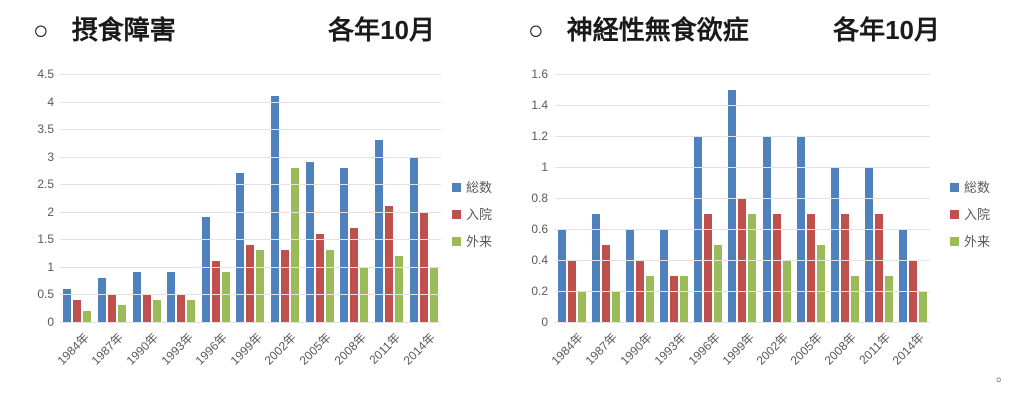 The width and height of the screenshot is (1024, 415). Describe the element at coordinates (142, 349) in the screenshot. I see `x-category-label: 1990年` at that location.